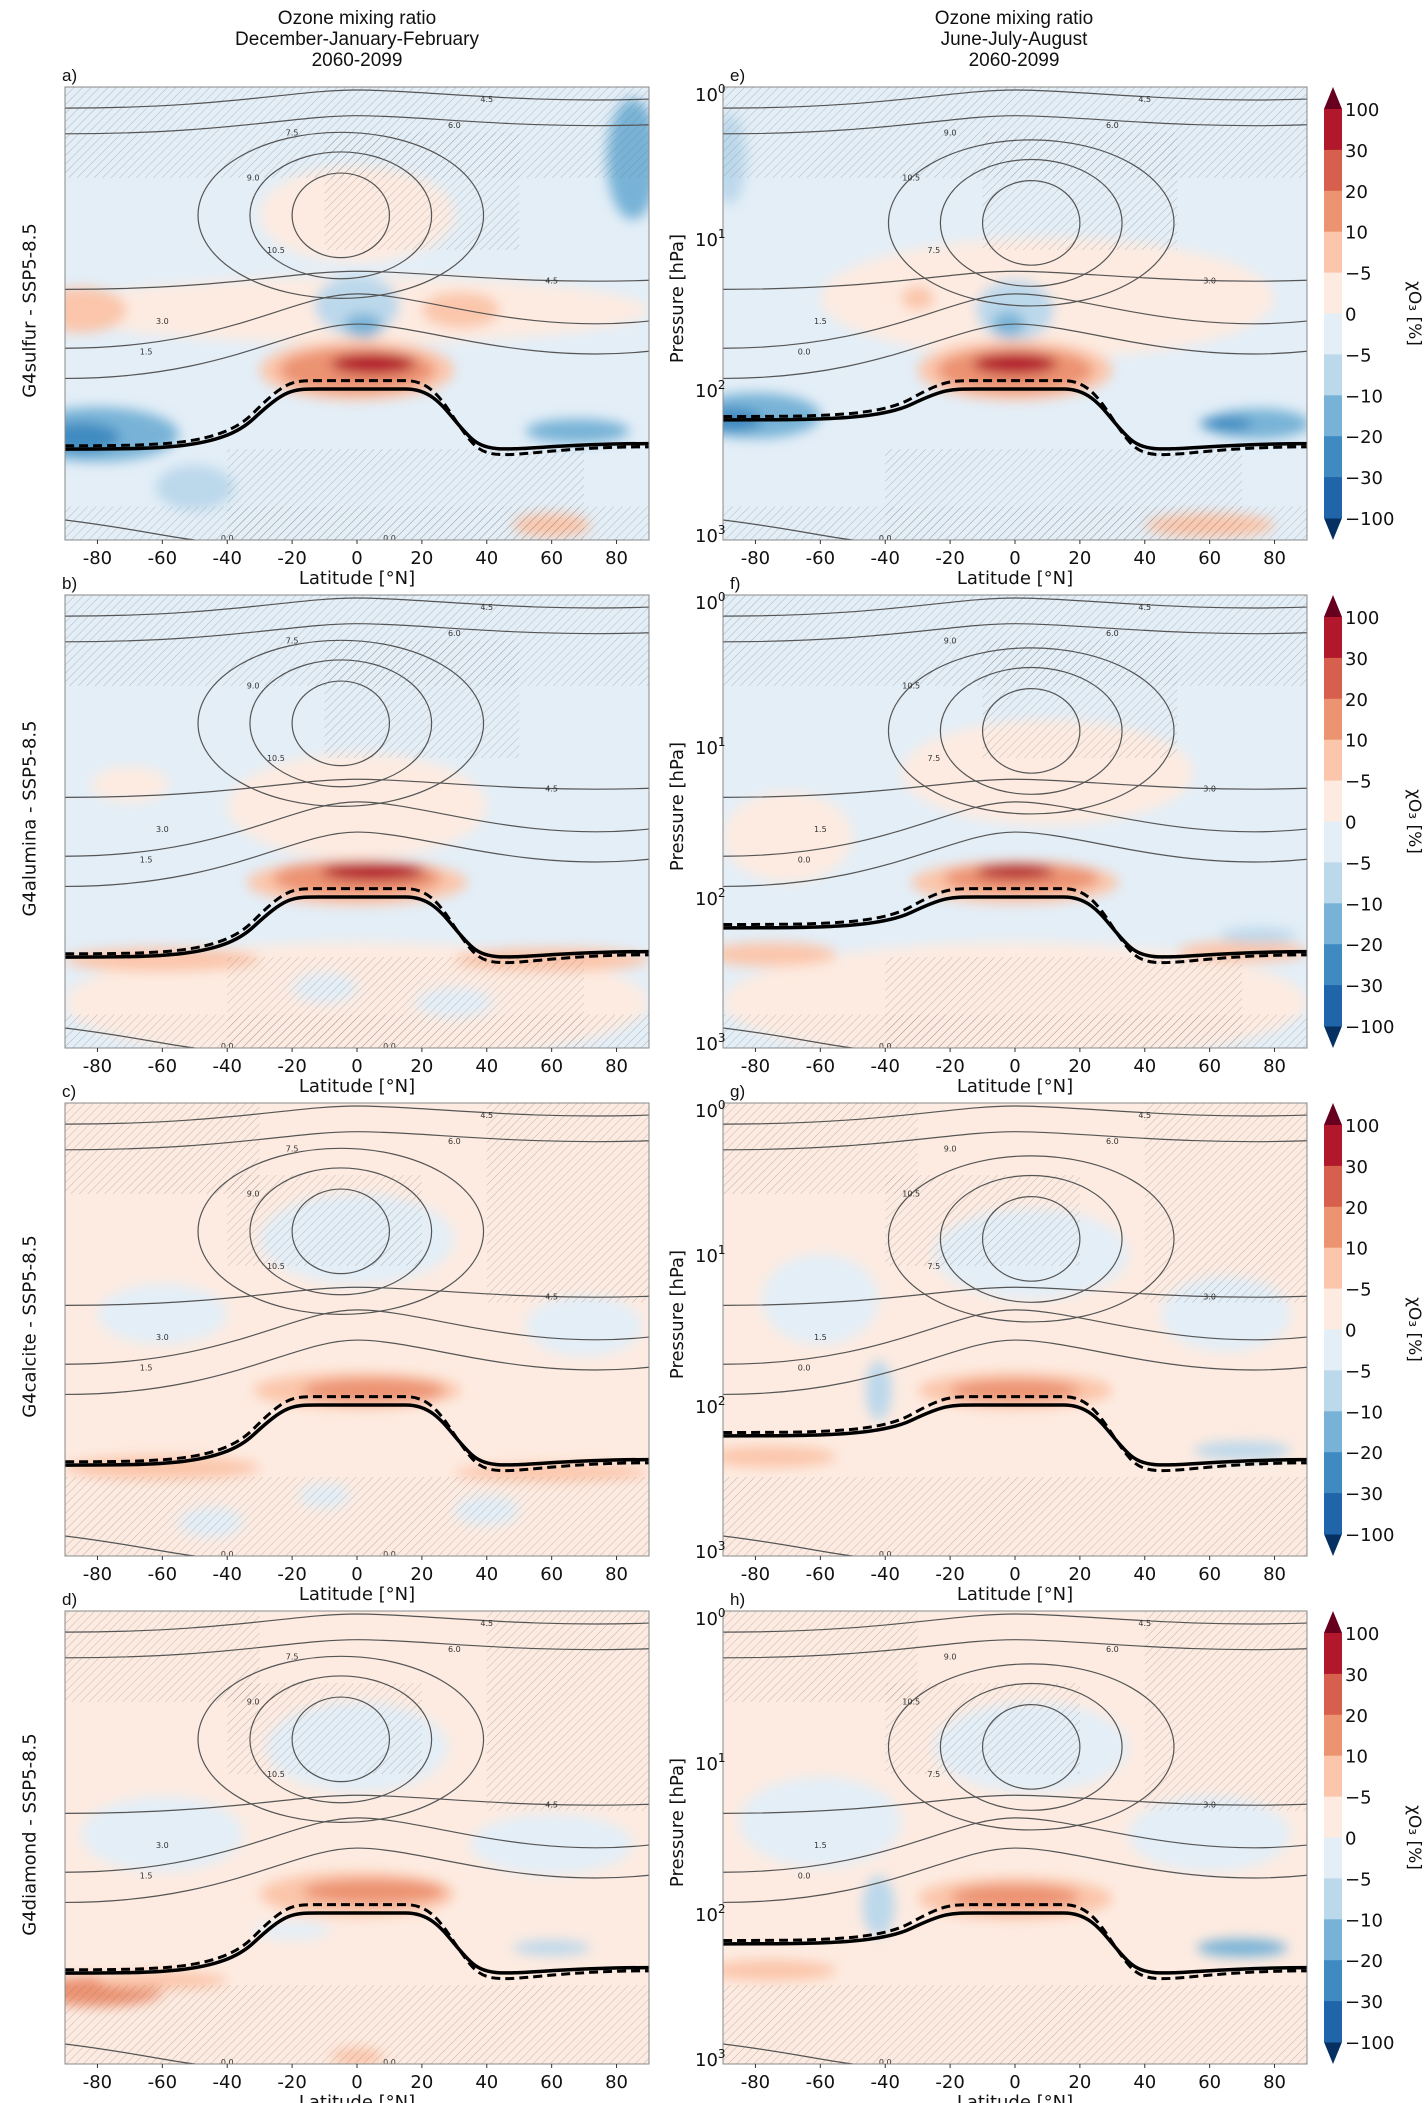 The image size is (1425, 2103). What do you see at coordinates (357, 18) in the screenshot?
I see `col-title-line: Ozone mixing ratio` at bounding box center [357, 18].